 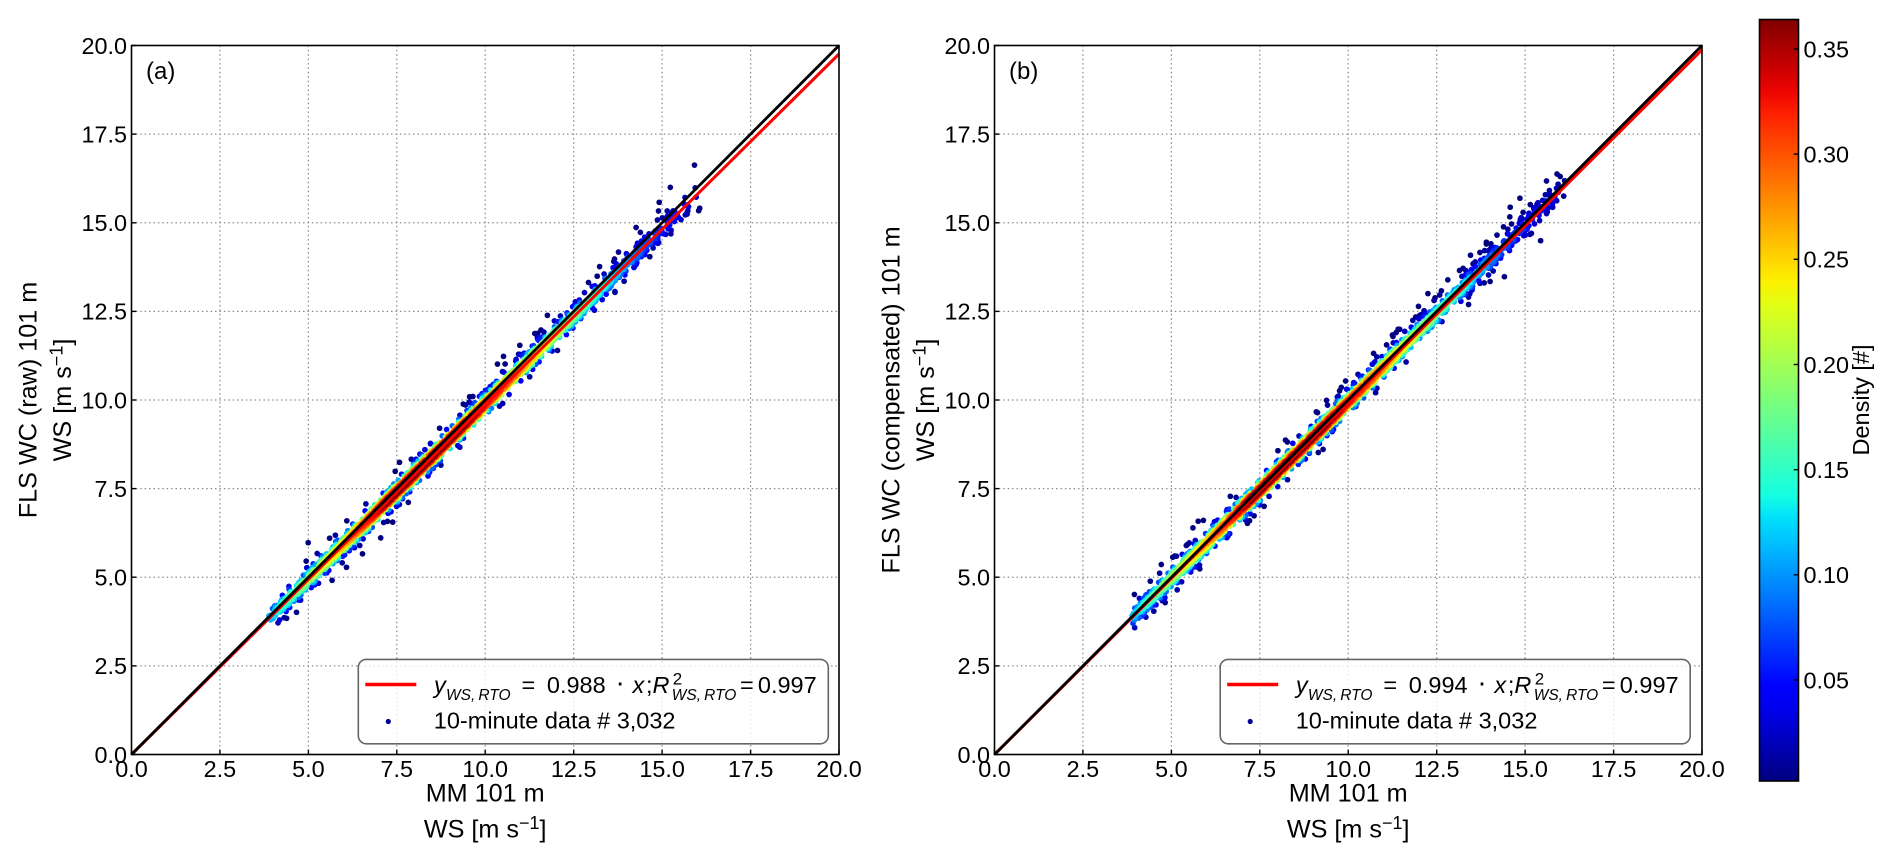 I want to click on svg-text: 10-minute data # 3,032, so click(x=555, y=721).